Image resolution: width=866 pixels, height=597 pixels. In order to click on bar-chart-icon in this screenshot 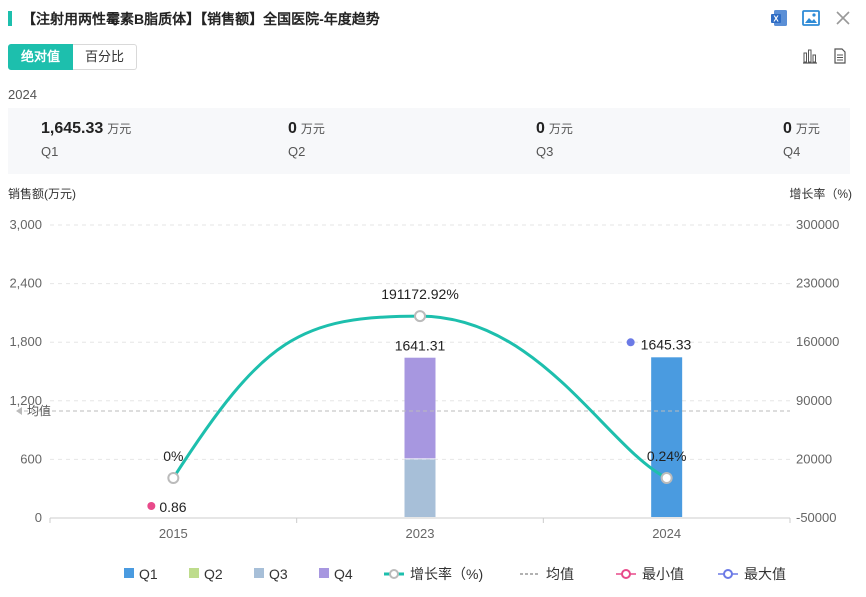, I will do `click(810, 58)`.